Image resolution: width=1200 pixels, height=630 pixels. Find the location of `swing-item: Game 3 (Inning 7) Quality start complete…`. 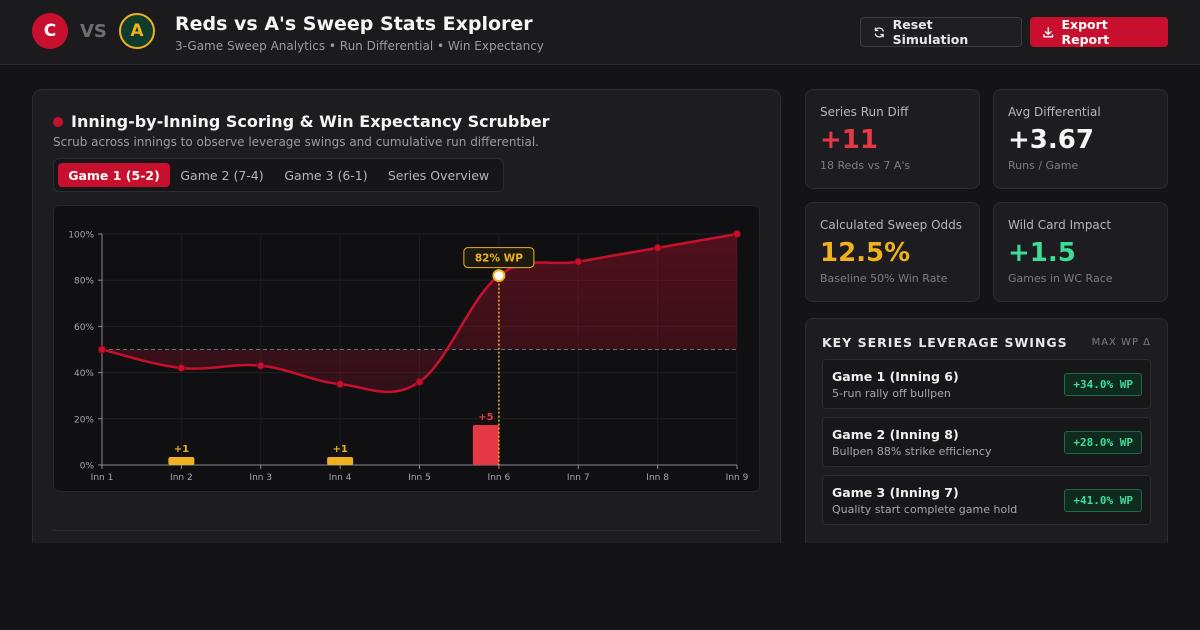

swing-item: Game 3 (Inning 7) Quality start complete… is located at coordinates (986, 500).